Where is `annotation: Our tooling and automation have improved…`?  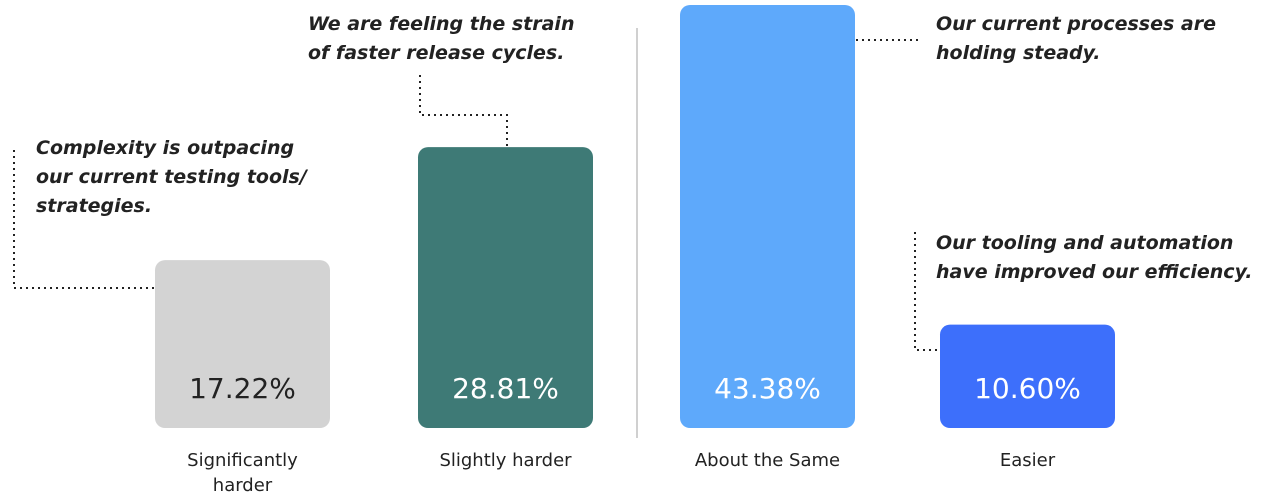 annotation: Our tooling and automation have improved… is located at coordinates (1094, 257).